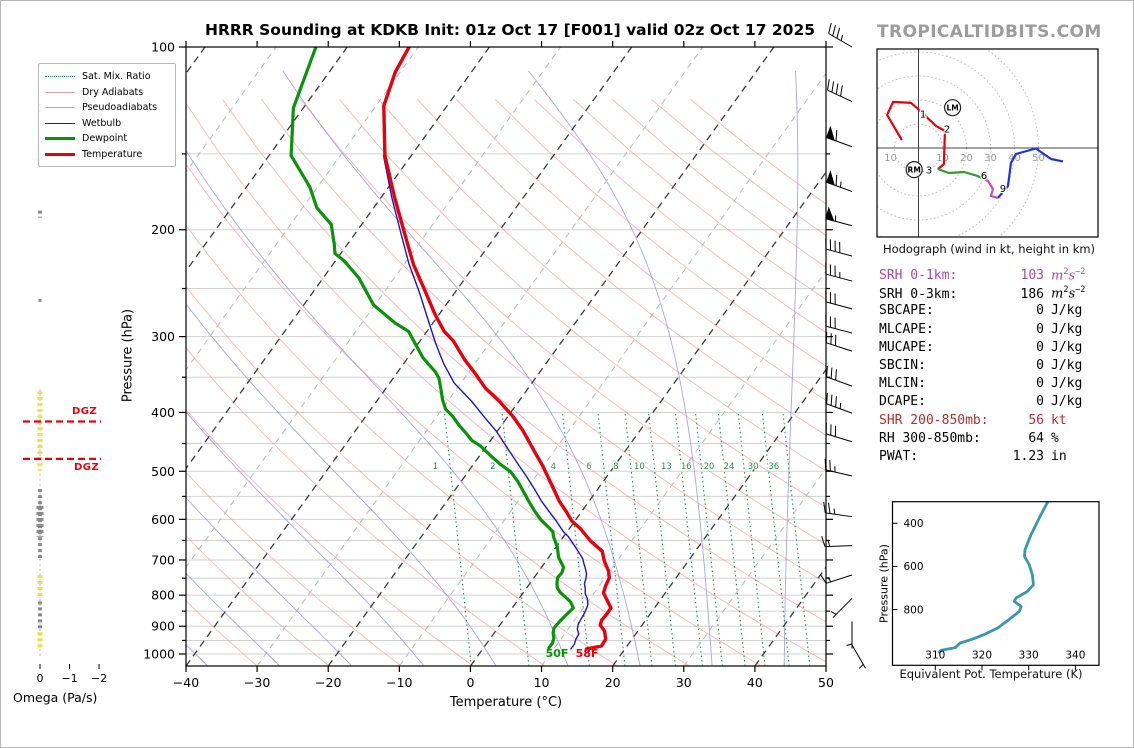 The height and width of the screenshot is (748, 1134). I want to click on stat-row: SBCIN: 0 J/kg, so click(991, 367).